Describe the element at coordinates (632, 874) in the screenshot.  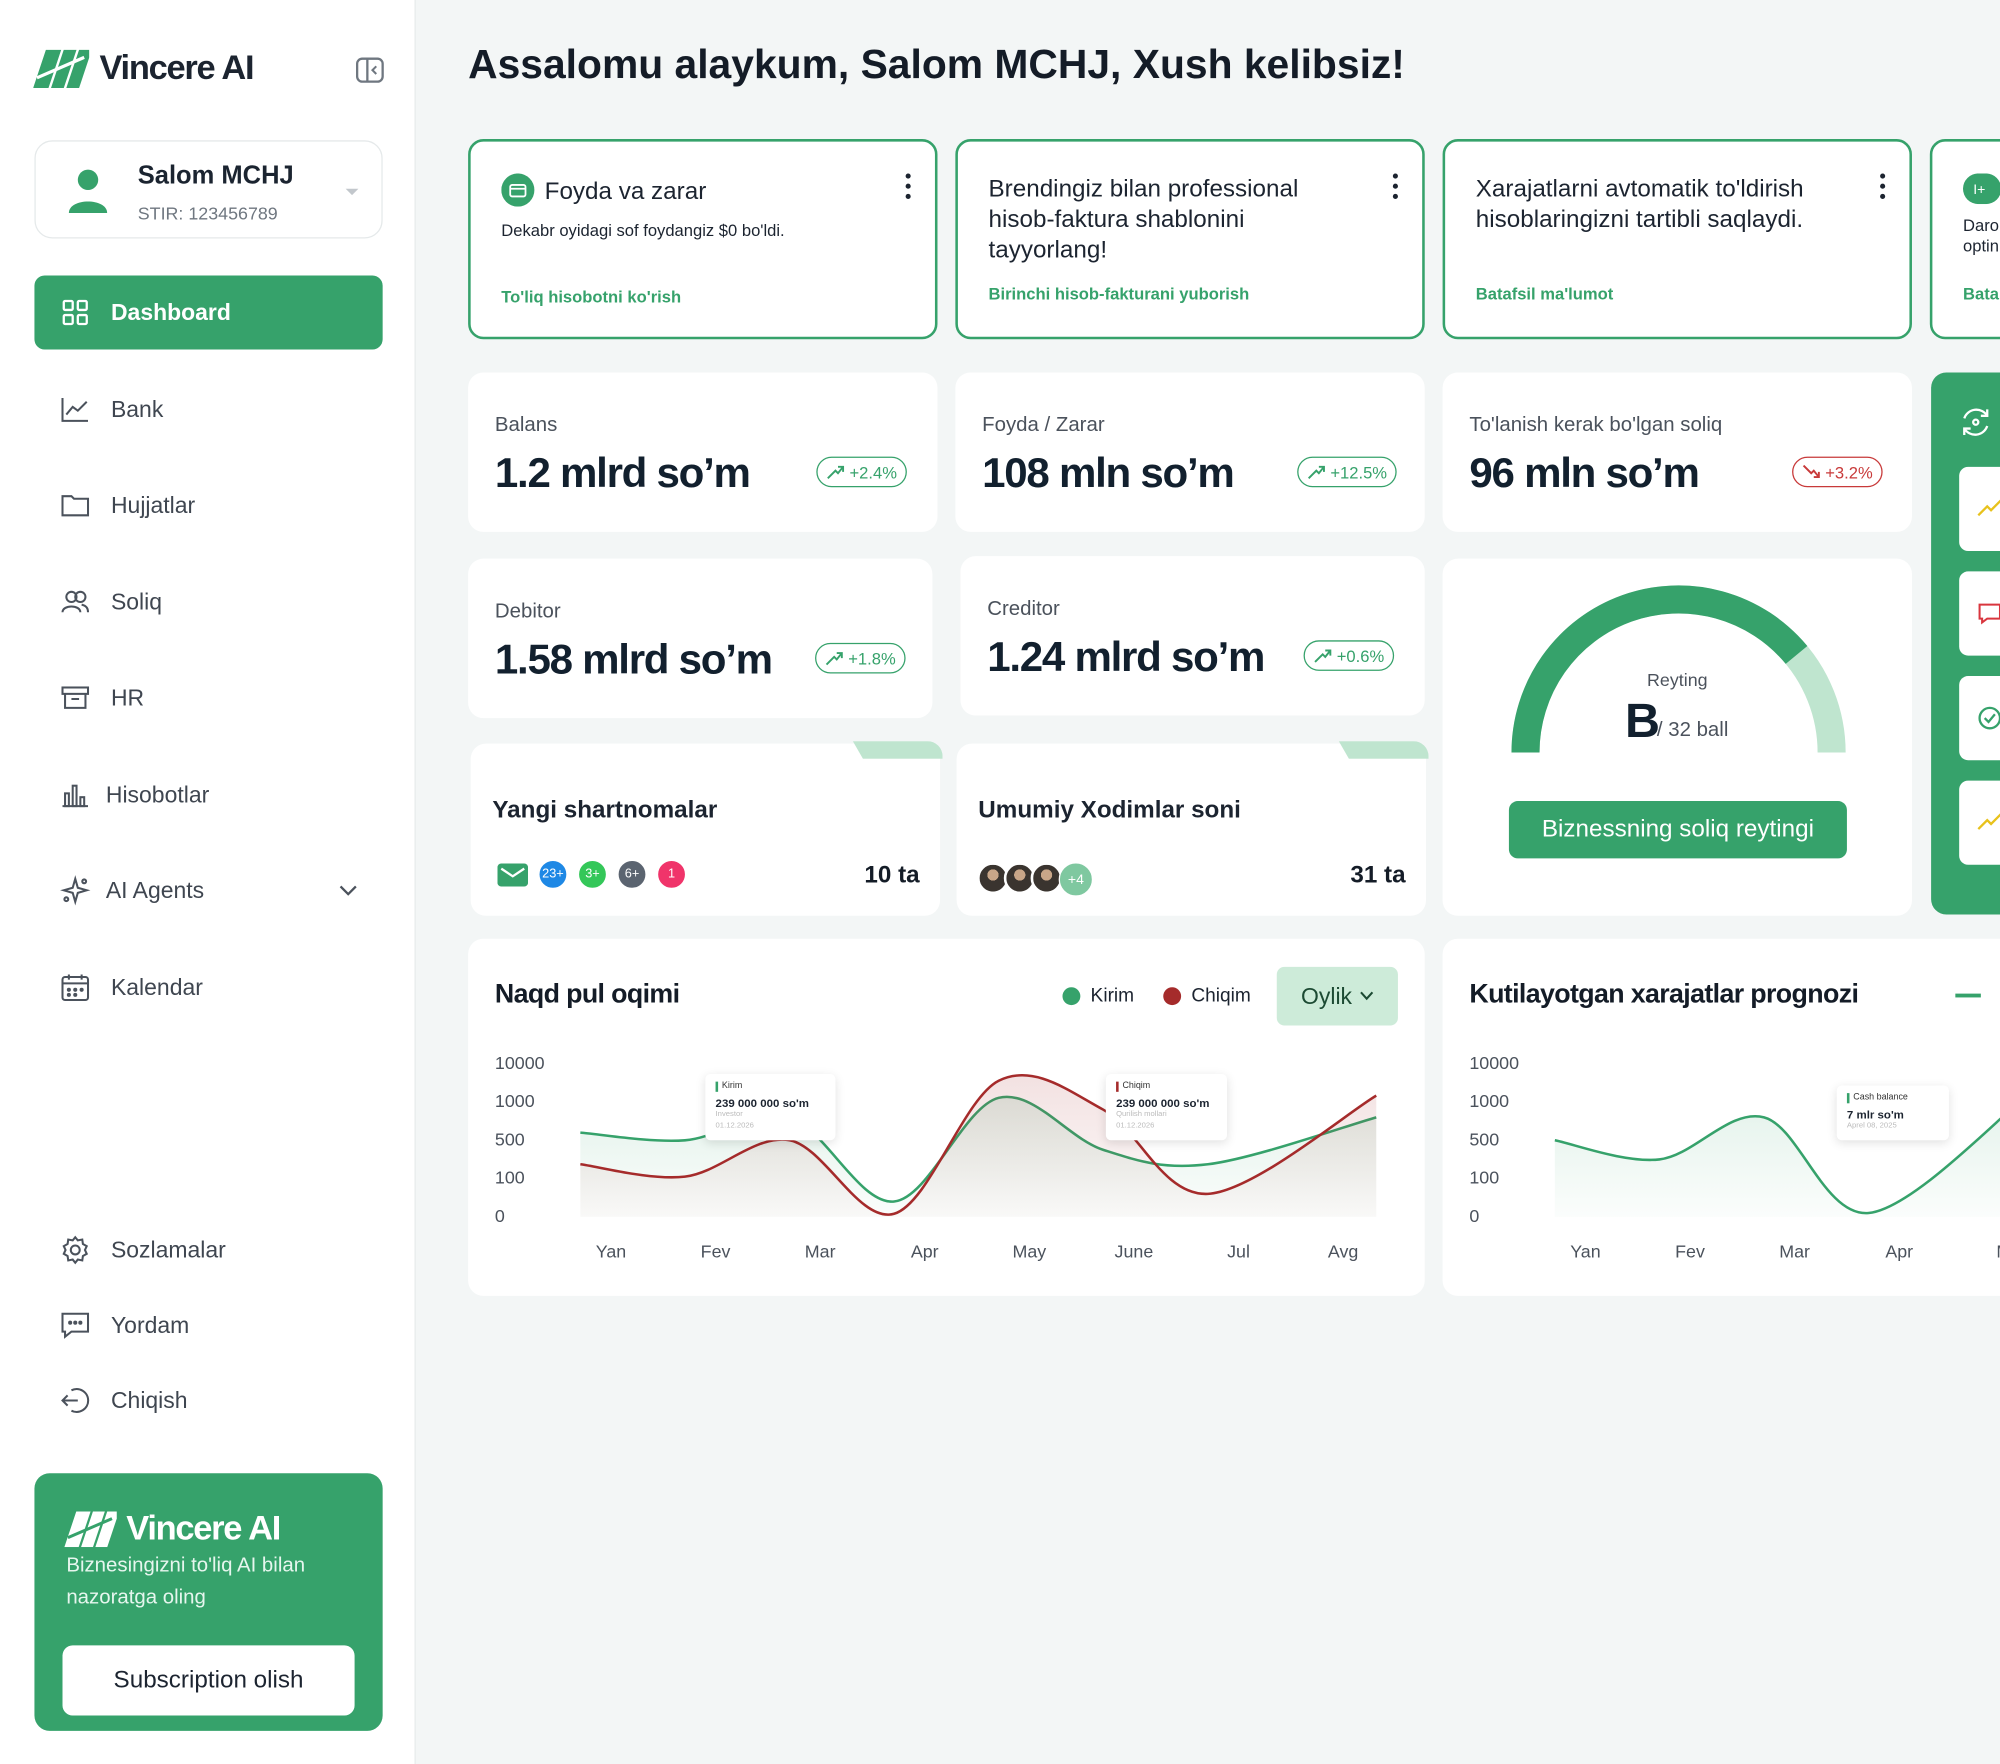
I see `badge-dot: 6+` at that location.